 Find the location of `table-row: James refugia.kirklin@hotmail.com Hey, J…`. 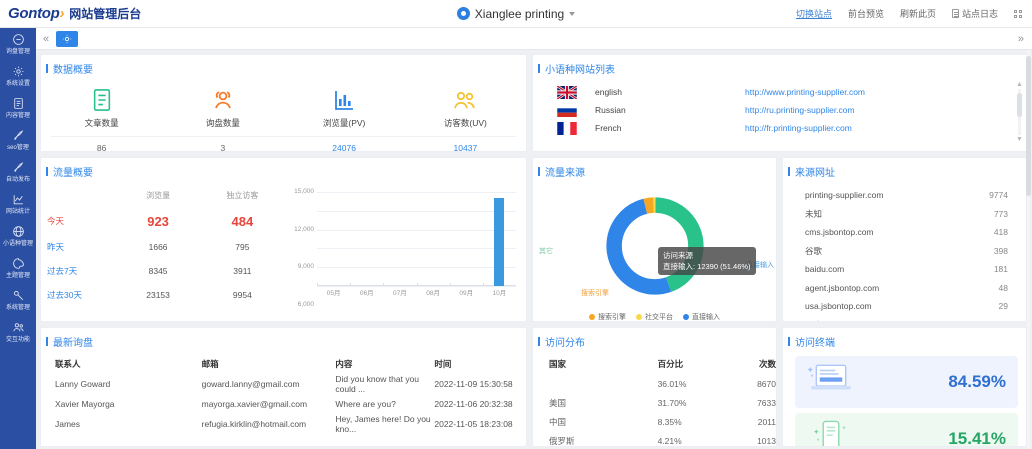

table-row: James refugia.kirklin@hotmail.com Hey, J… is located at coordinates (283, 424).